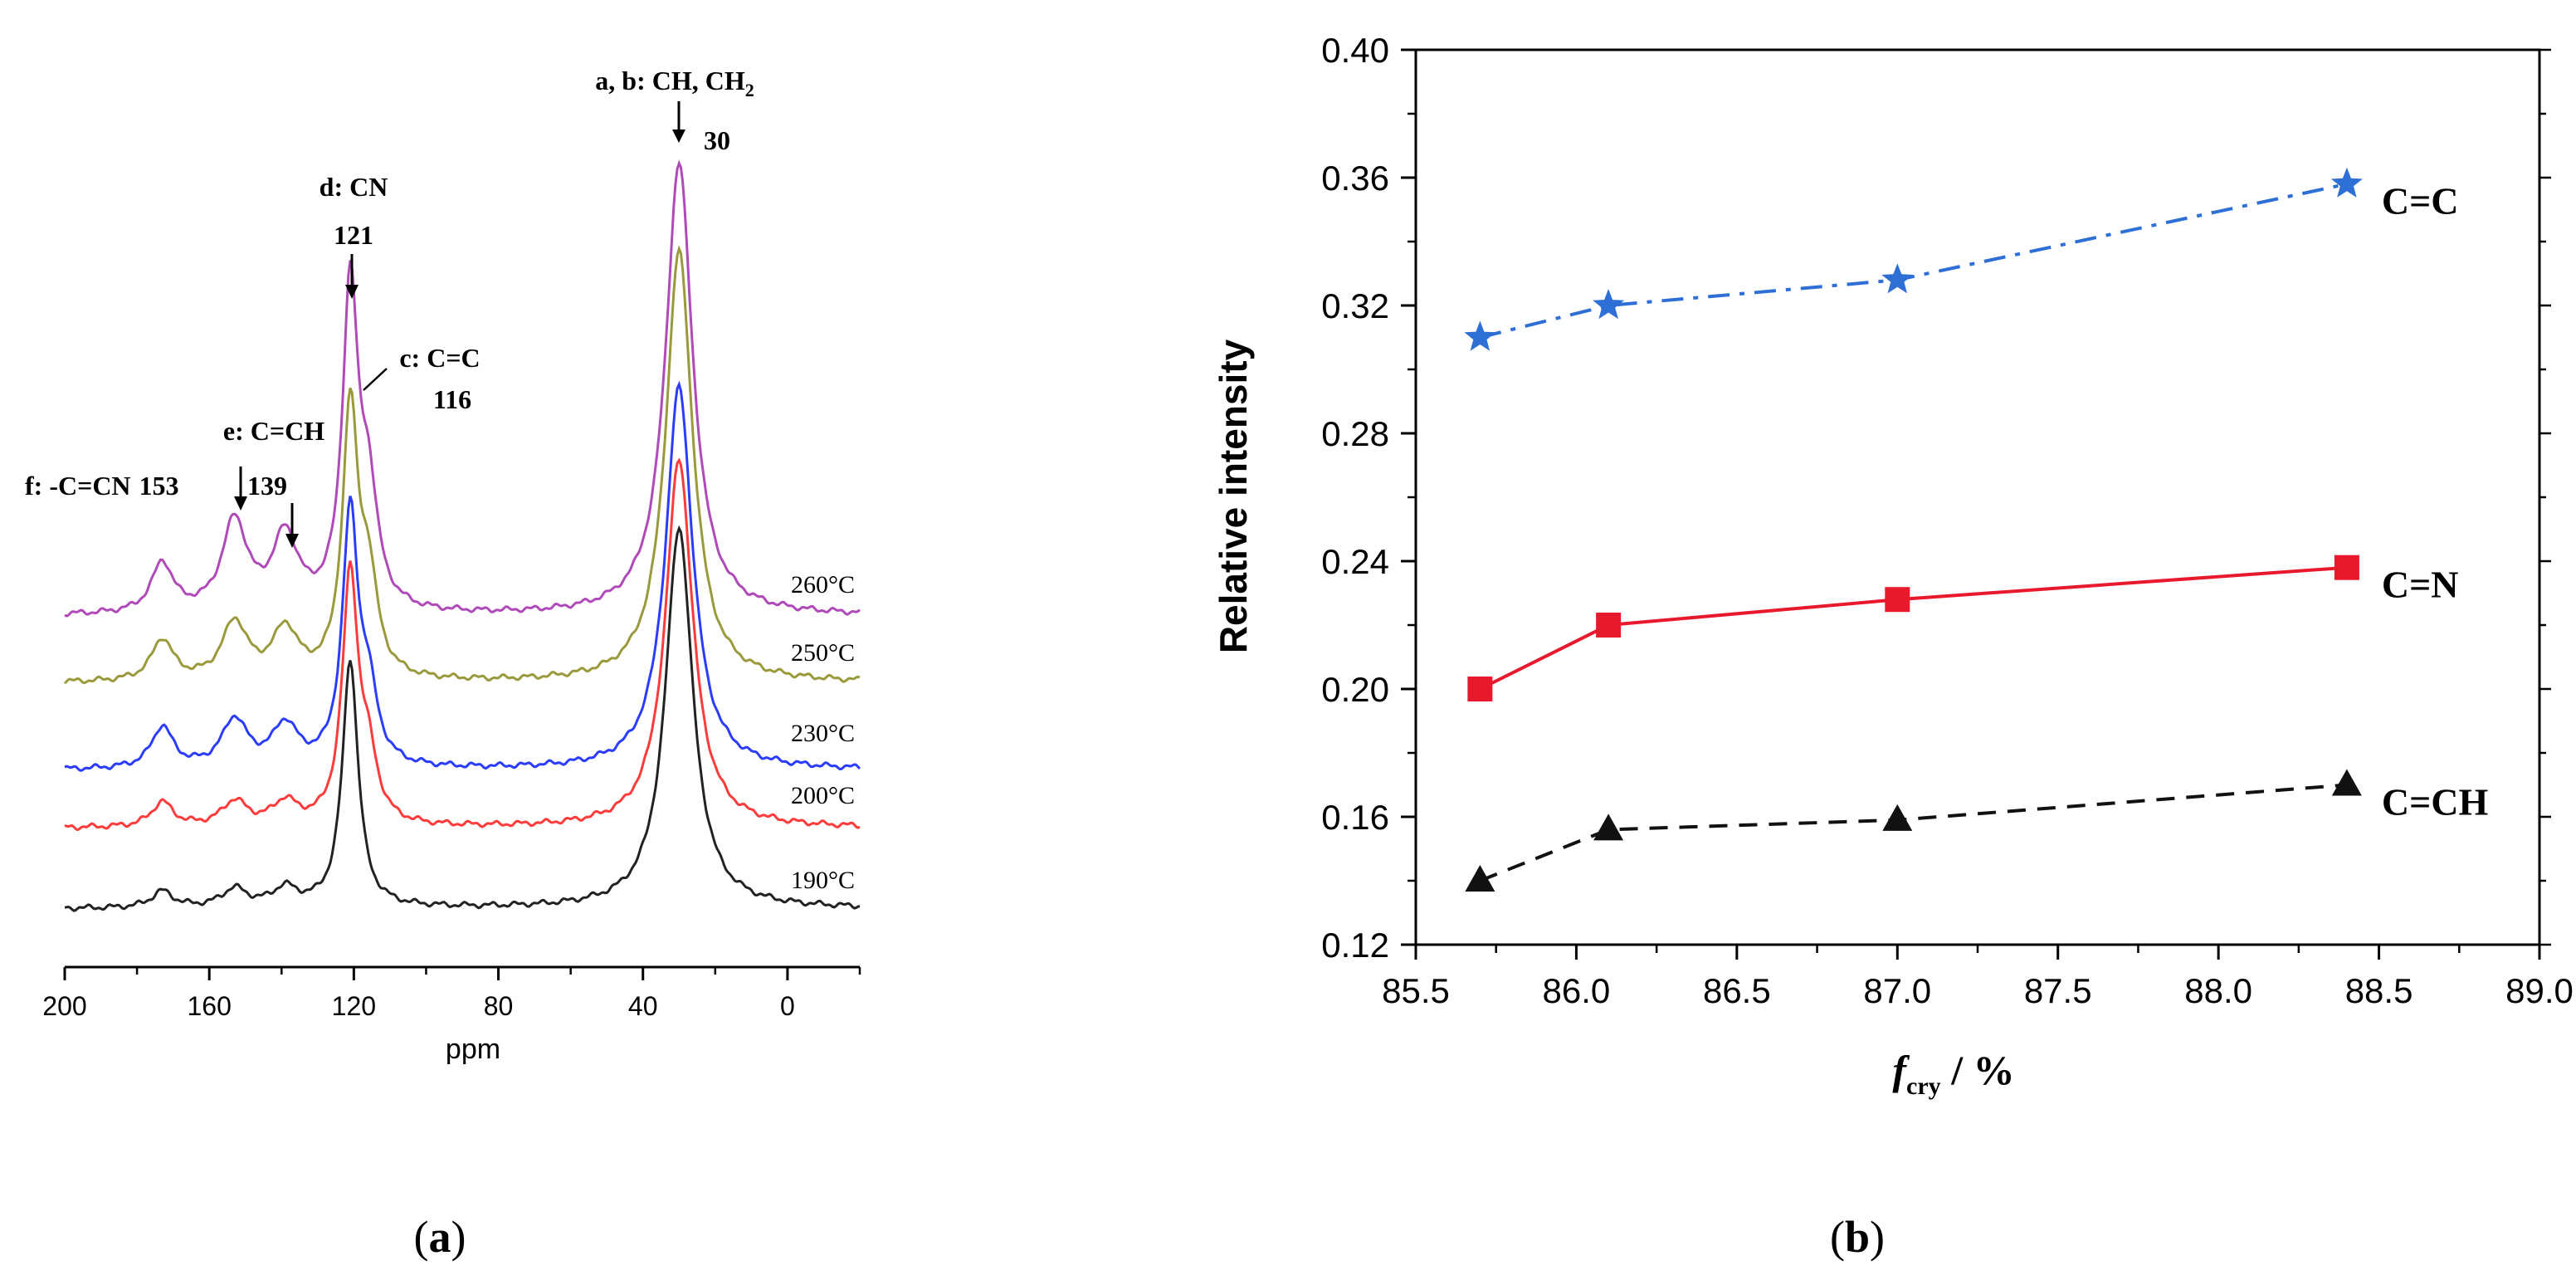 This screenshot has height=1285, width=2576. What do you see at coordinates (2058, 990) in the screenshot?
I see `b-x-tick-label: 87.5` at bounding box center [2058, 990].